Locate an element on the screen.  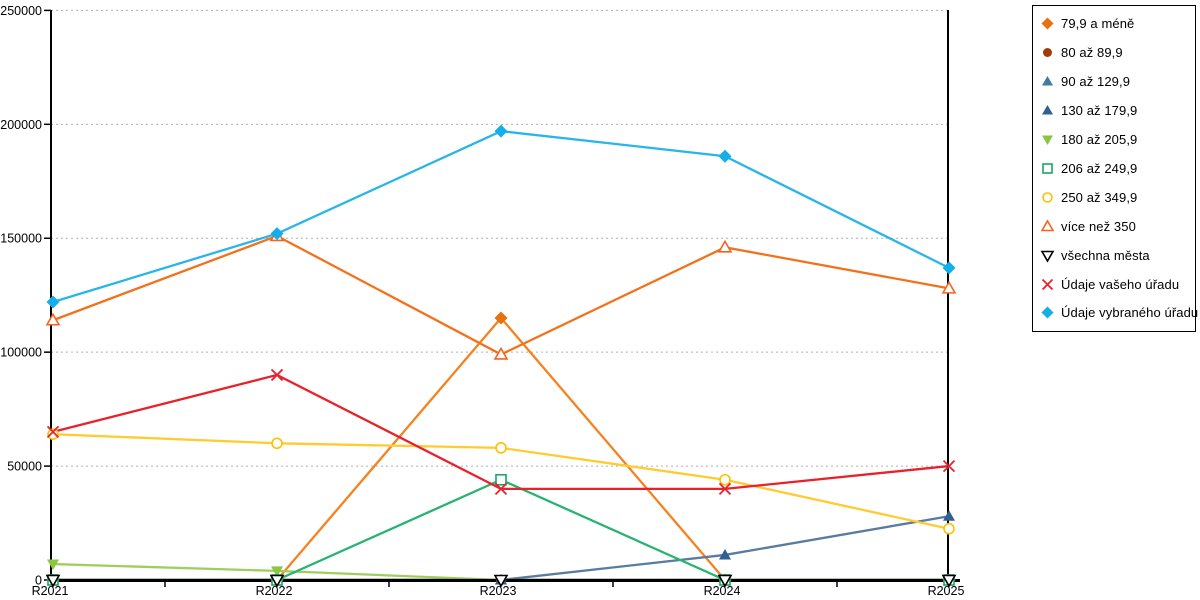
legend-item: 79,9 a méně is located at coordinates (1116, 24).